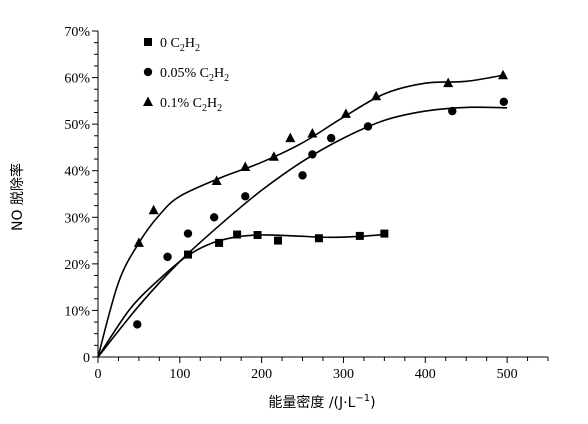 This screenshot has width=588, height=424. Describe the element at coordinates (81, 195) in the screenshot. I see `y-axis-ticks: 0 10% 20% 30% 40% 50% 60% 70%` at that location.